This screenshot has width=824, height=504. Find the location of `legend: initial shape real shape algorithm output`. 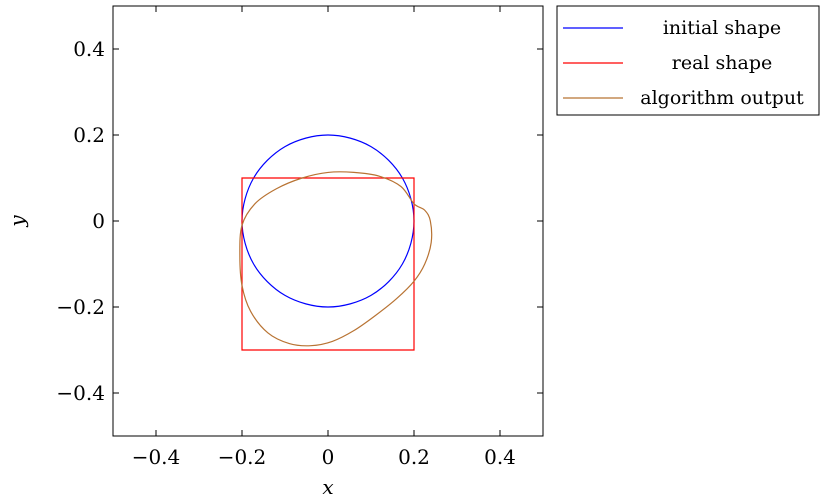

legend: initial shape real shape algorithm output is located at coordinates (688, 60).